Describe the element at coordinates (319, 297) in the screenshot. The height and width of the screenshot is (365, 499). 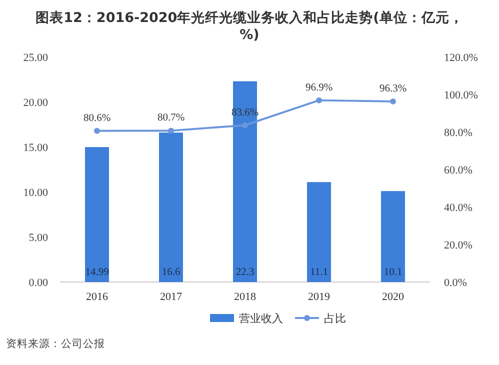
I see `x-tick-label: 2019` at that location.